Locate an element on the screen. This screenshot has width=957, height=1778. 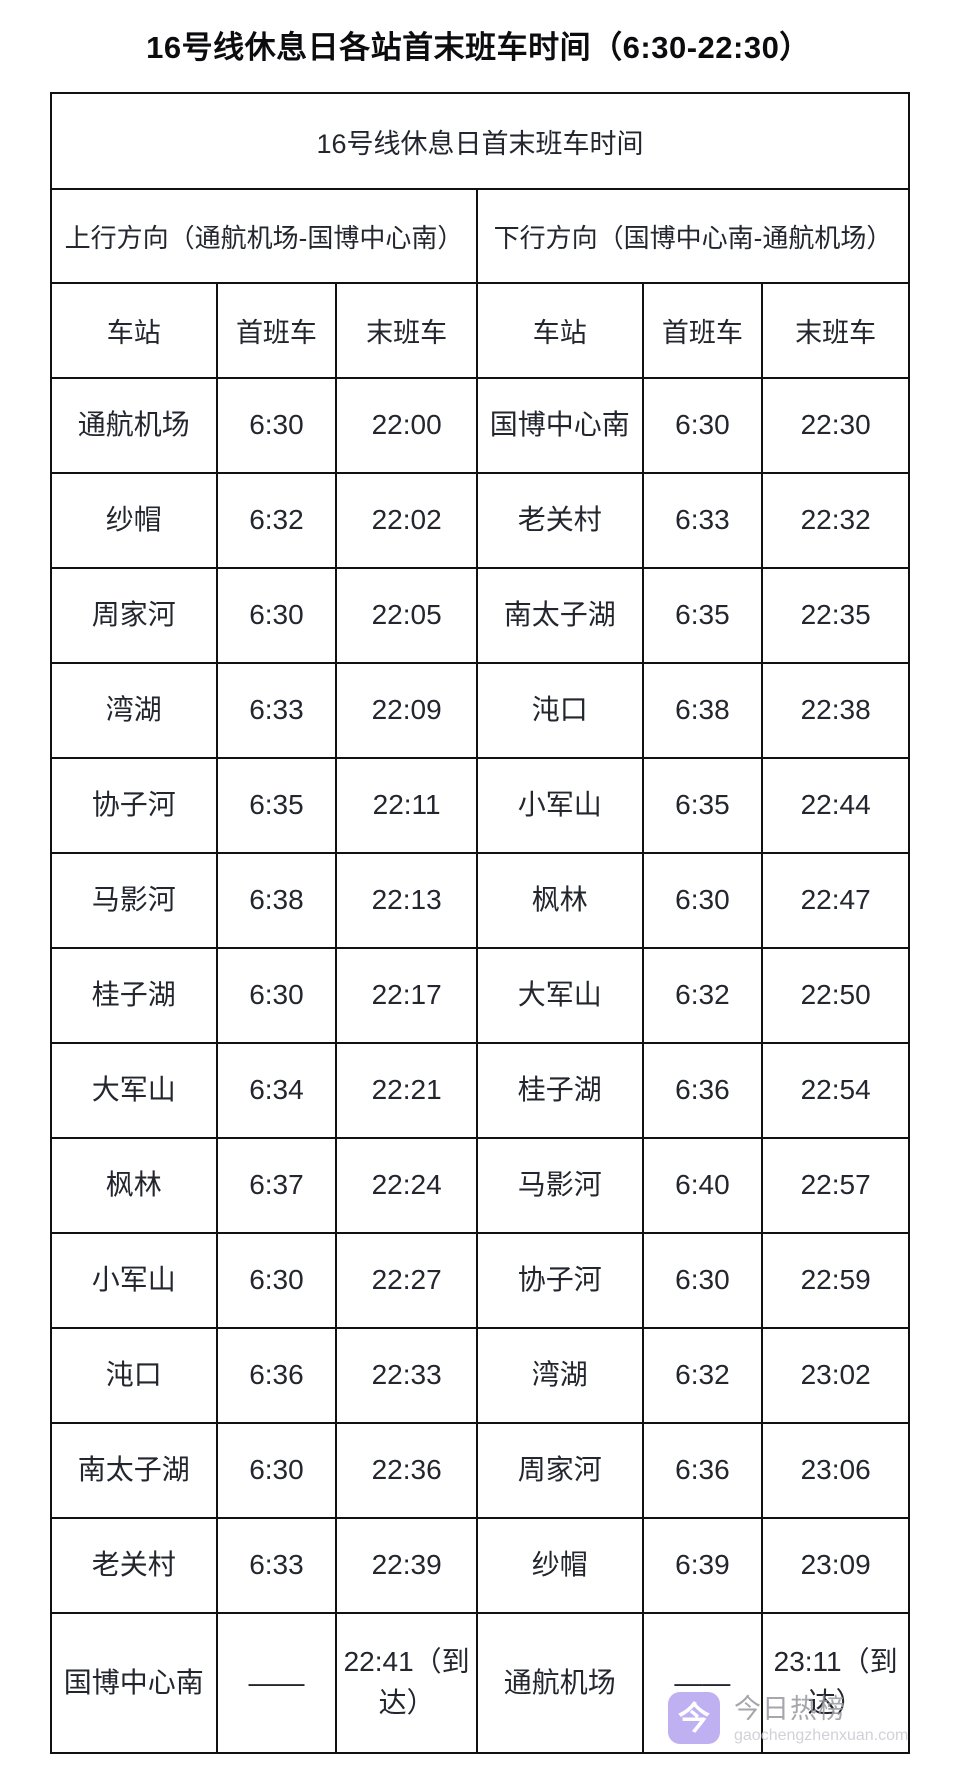
up-last-train-cell: 22:09 is located at coordinates (406, 710).